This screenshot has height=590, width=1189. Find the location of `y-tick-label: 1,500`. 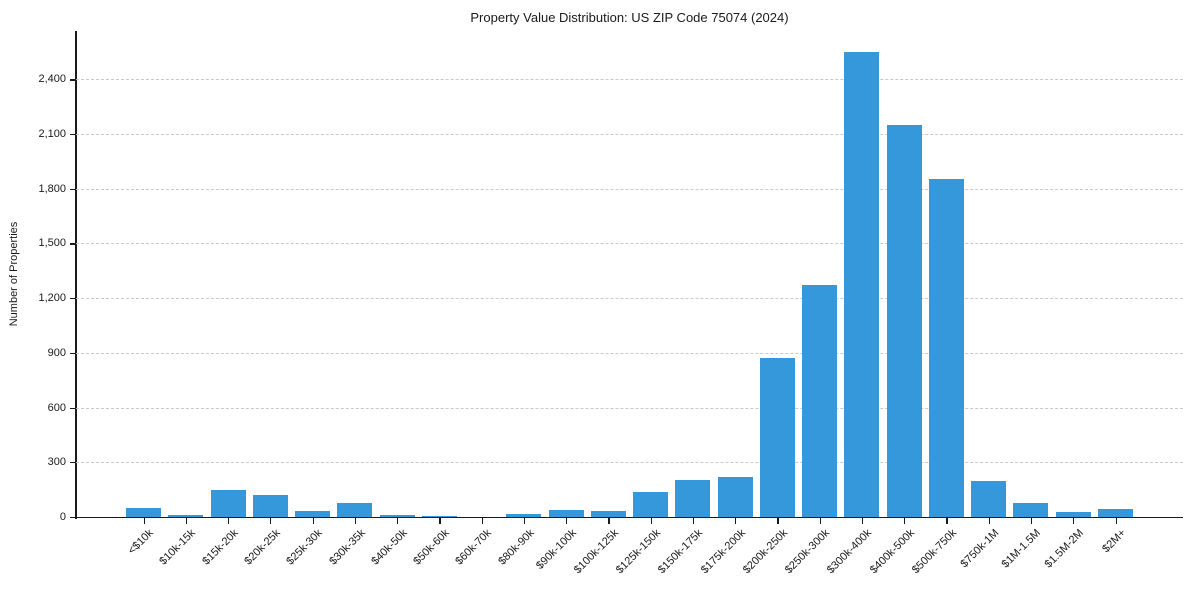

y-tick-label: 1,500 is located at coordinates (52, 243).